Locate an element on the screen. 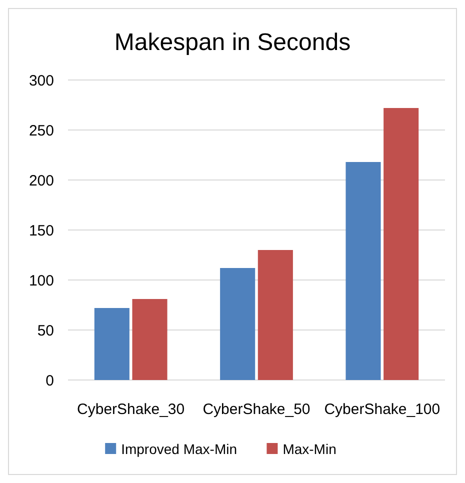 This screenshot has height=483, width=465. legend-label: Max-Min is located at coordinates (309, 448).